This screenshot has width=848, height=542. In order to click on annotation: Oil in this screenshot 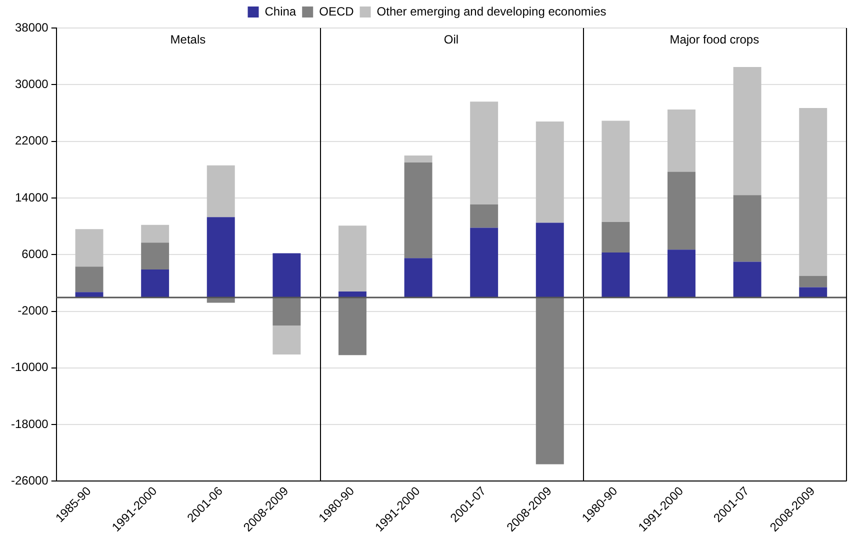, I will do `click(451, 39)`.